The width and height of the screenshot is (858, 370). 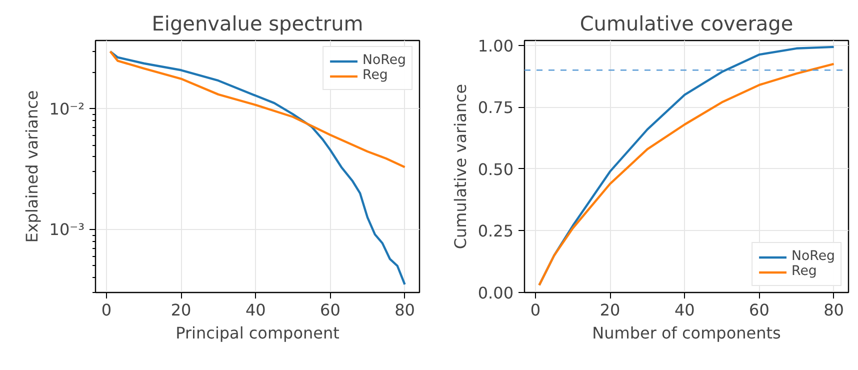 I want to click on y-tick-label: 0.25, so click(x=496, y=231).